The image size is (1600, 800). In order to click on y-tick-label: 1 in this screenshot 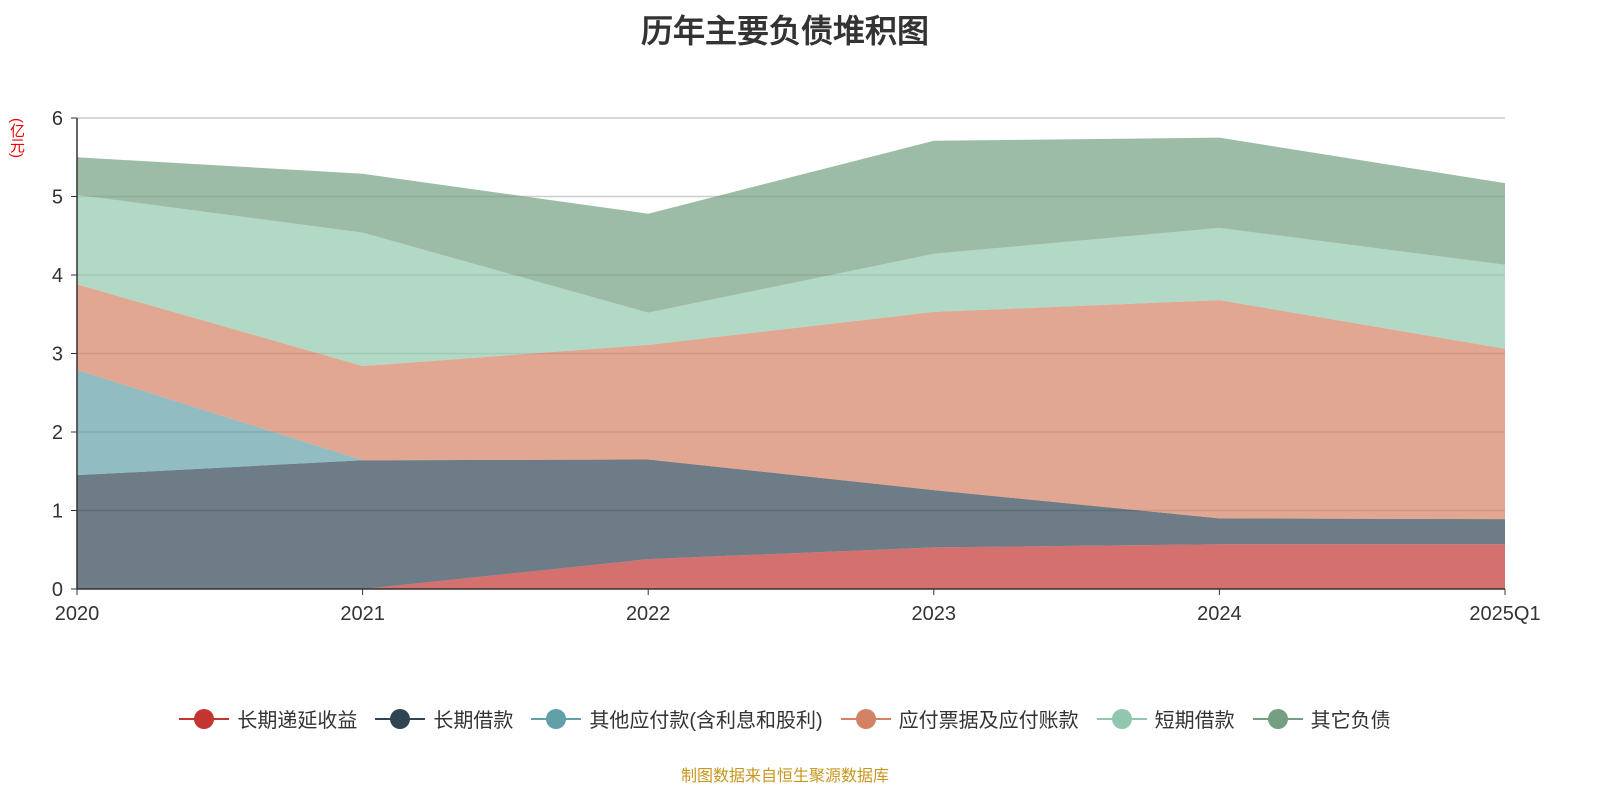, I will do `click(57, 512)`.